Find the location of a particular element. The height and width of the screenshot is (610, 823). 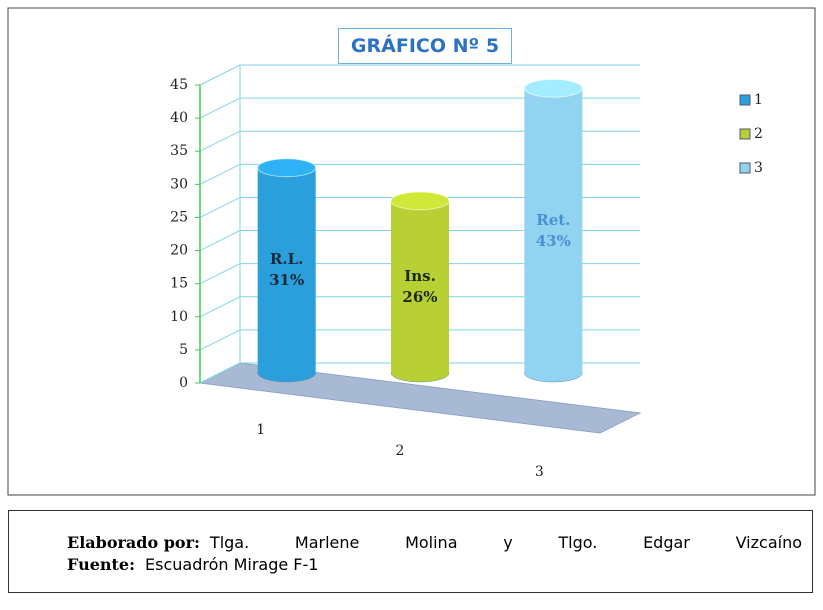

source: Escuadrón Mirage F-1 is located at coordinates (232, 564).